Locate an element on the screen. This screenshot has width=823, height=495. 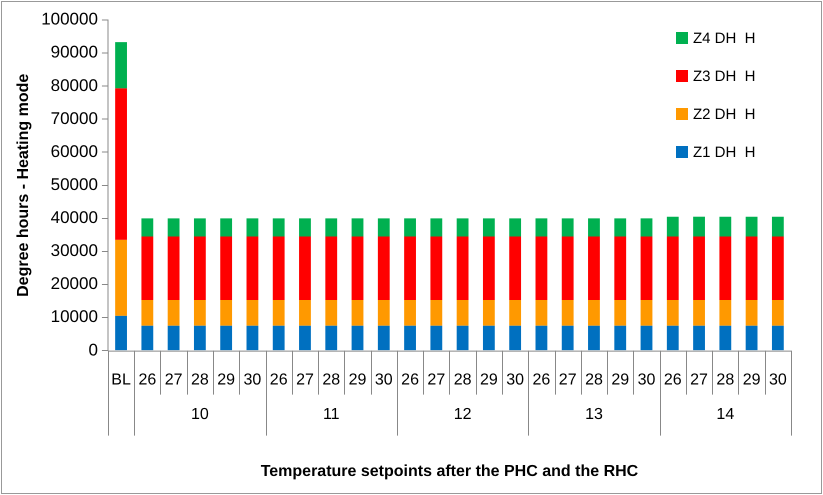
x-axis-title: Temperature setpoints after the PHC and the RHC is located at coordinates (449, 471).